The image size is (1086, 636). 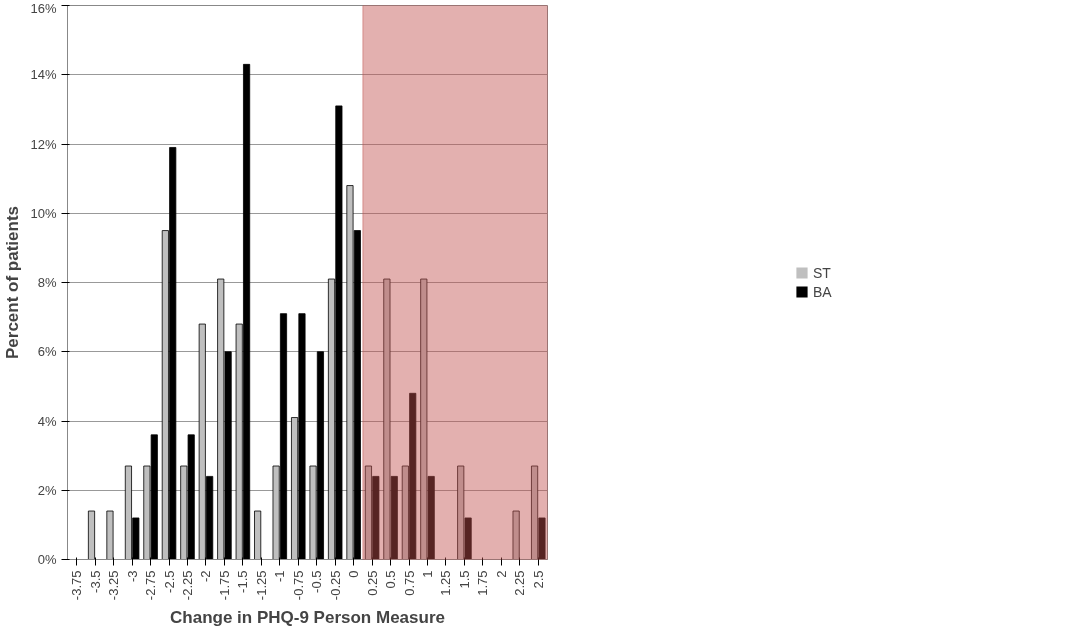 I want to click on x-tick-label: 1.25, so click(x=446, y=583).